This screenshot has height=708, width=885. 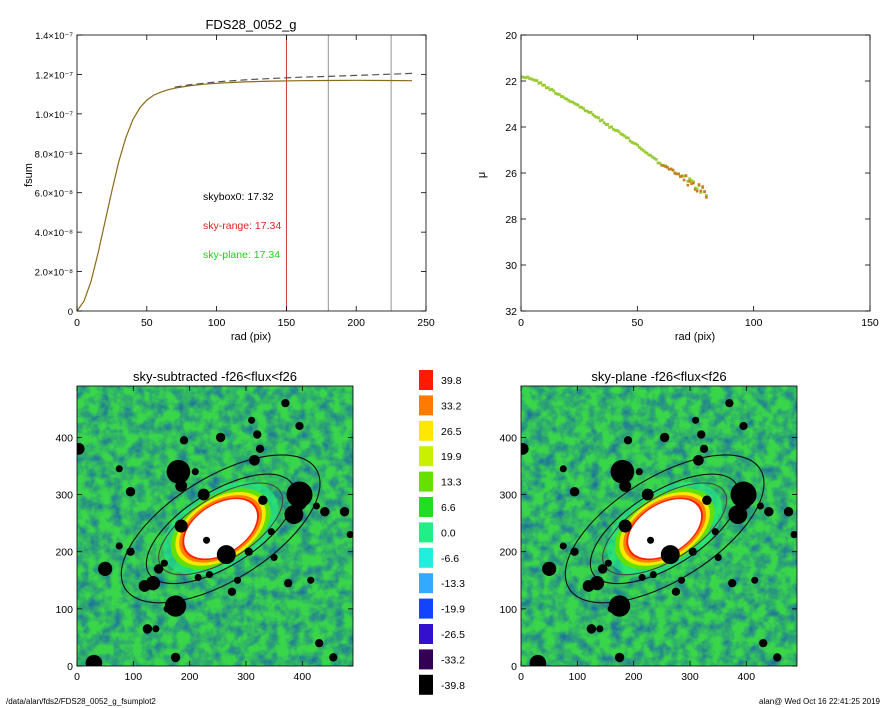 I want to click on y-tick-label: 26, so click(x=511, y=174).